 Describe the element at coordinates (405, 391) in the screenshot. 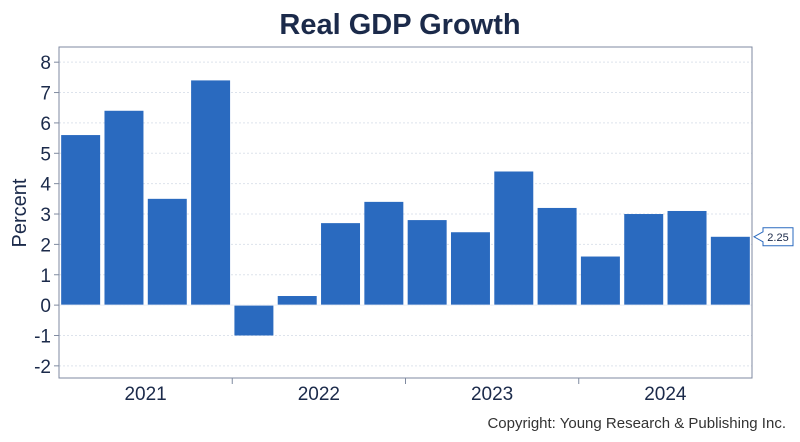

I see `x-axis-ticks: 2021 2022 2023 2024` at that location.